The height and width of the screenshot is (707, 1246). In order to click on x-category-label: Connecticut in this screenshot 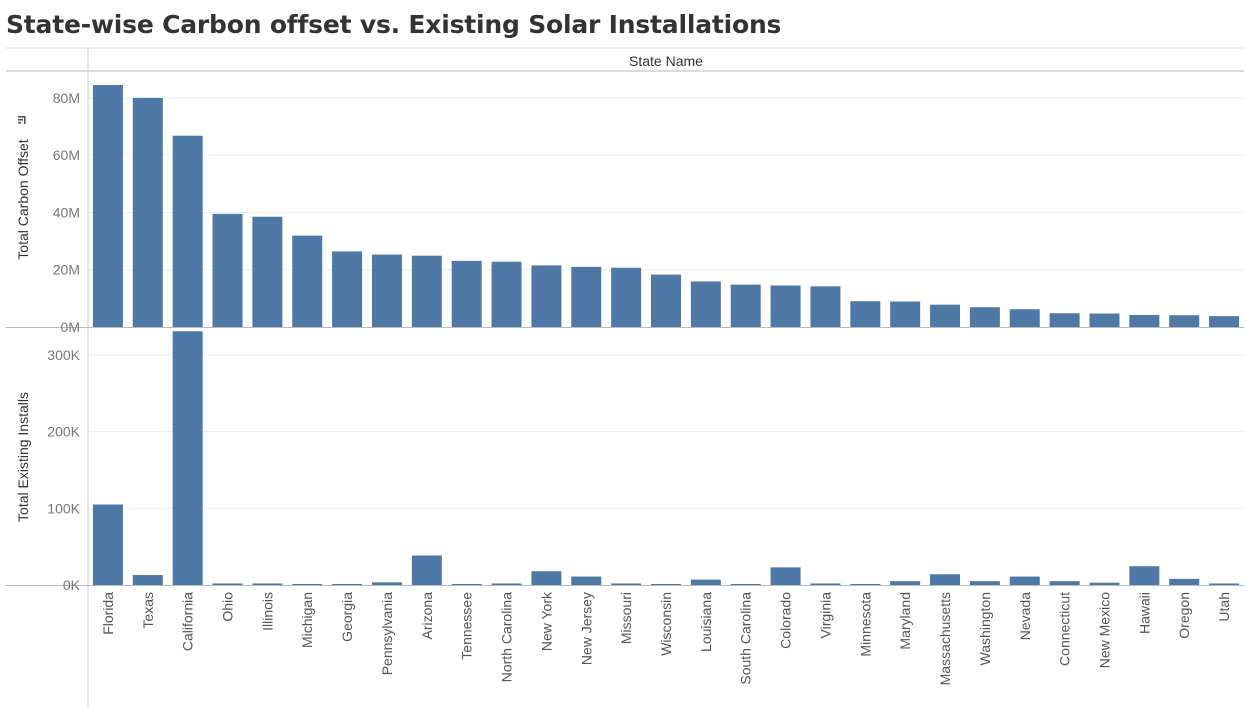, I will do `click(1065, 629)`.